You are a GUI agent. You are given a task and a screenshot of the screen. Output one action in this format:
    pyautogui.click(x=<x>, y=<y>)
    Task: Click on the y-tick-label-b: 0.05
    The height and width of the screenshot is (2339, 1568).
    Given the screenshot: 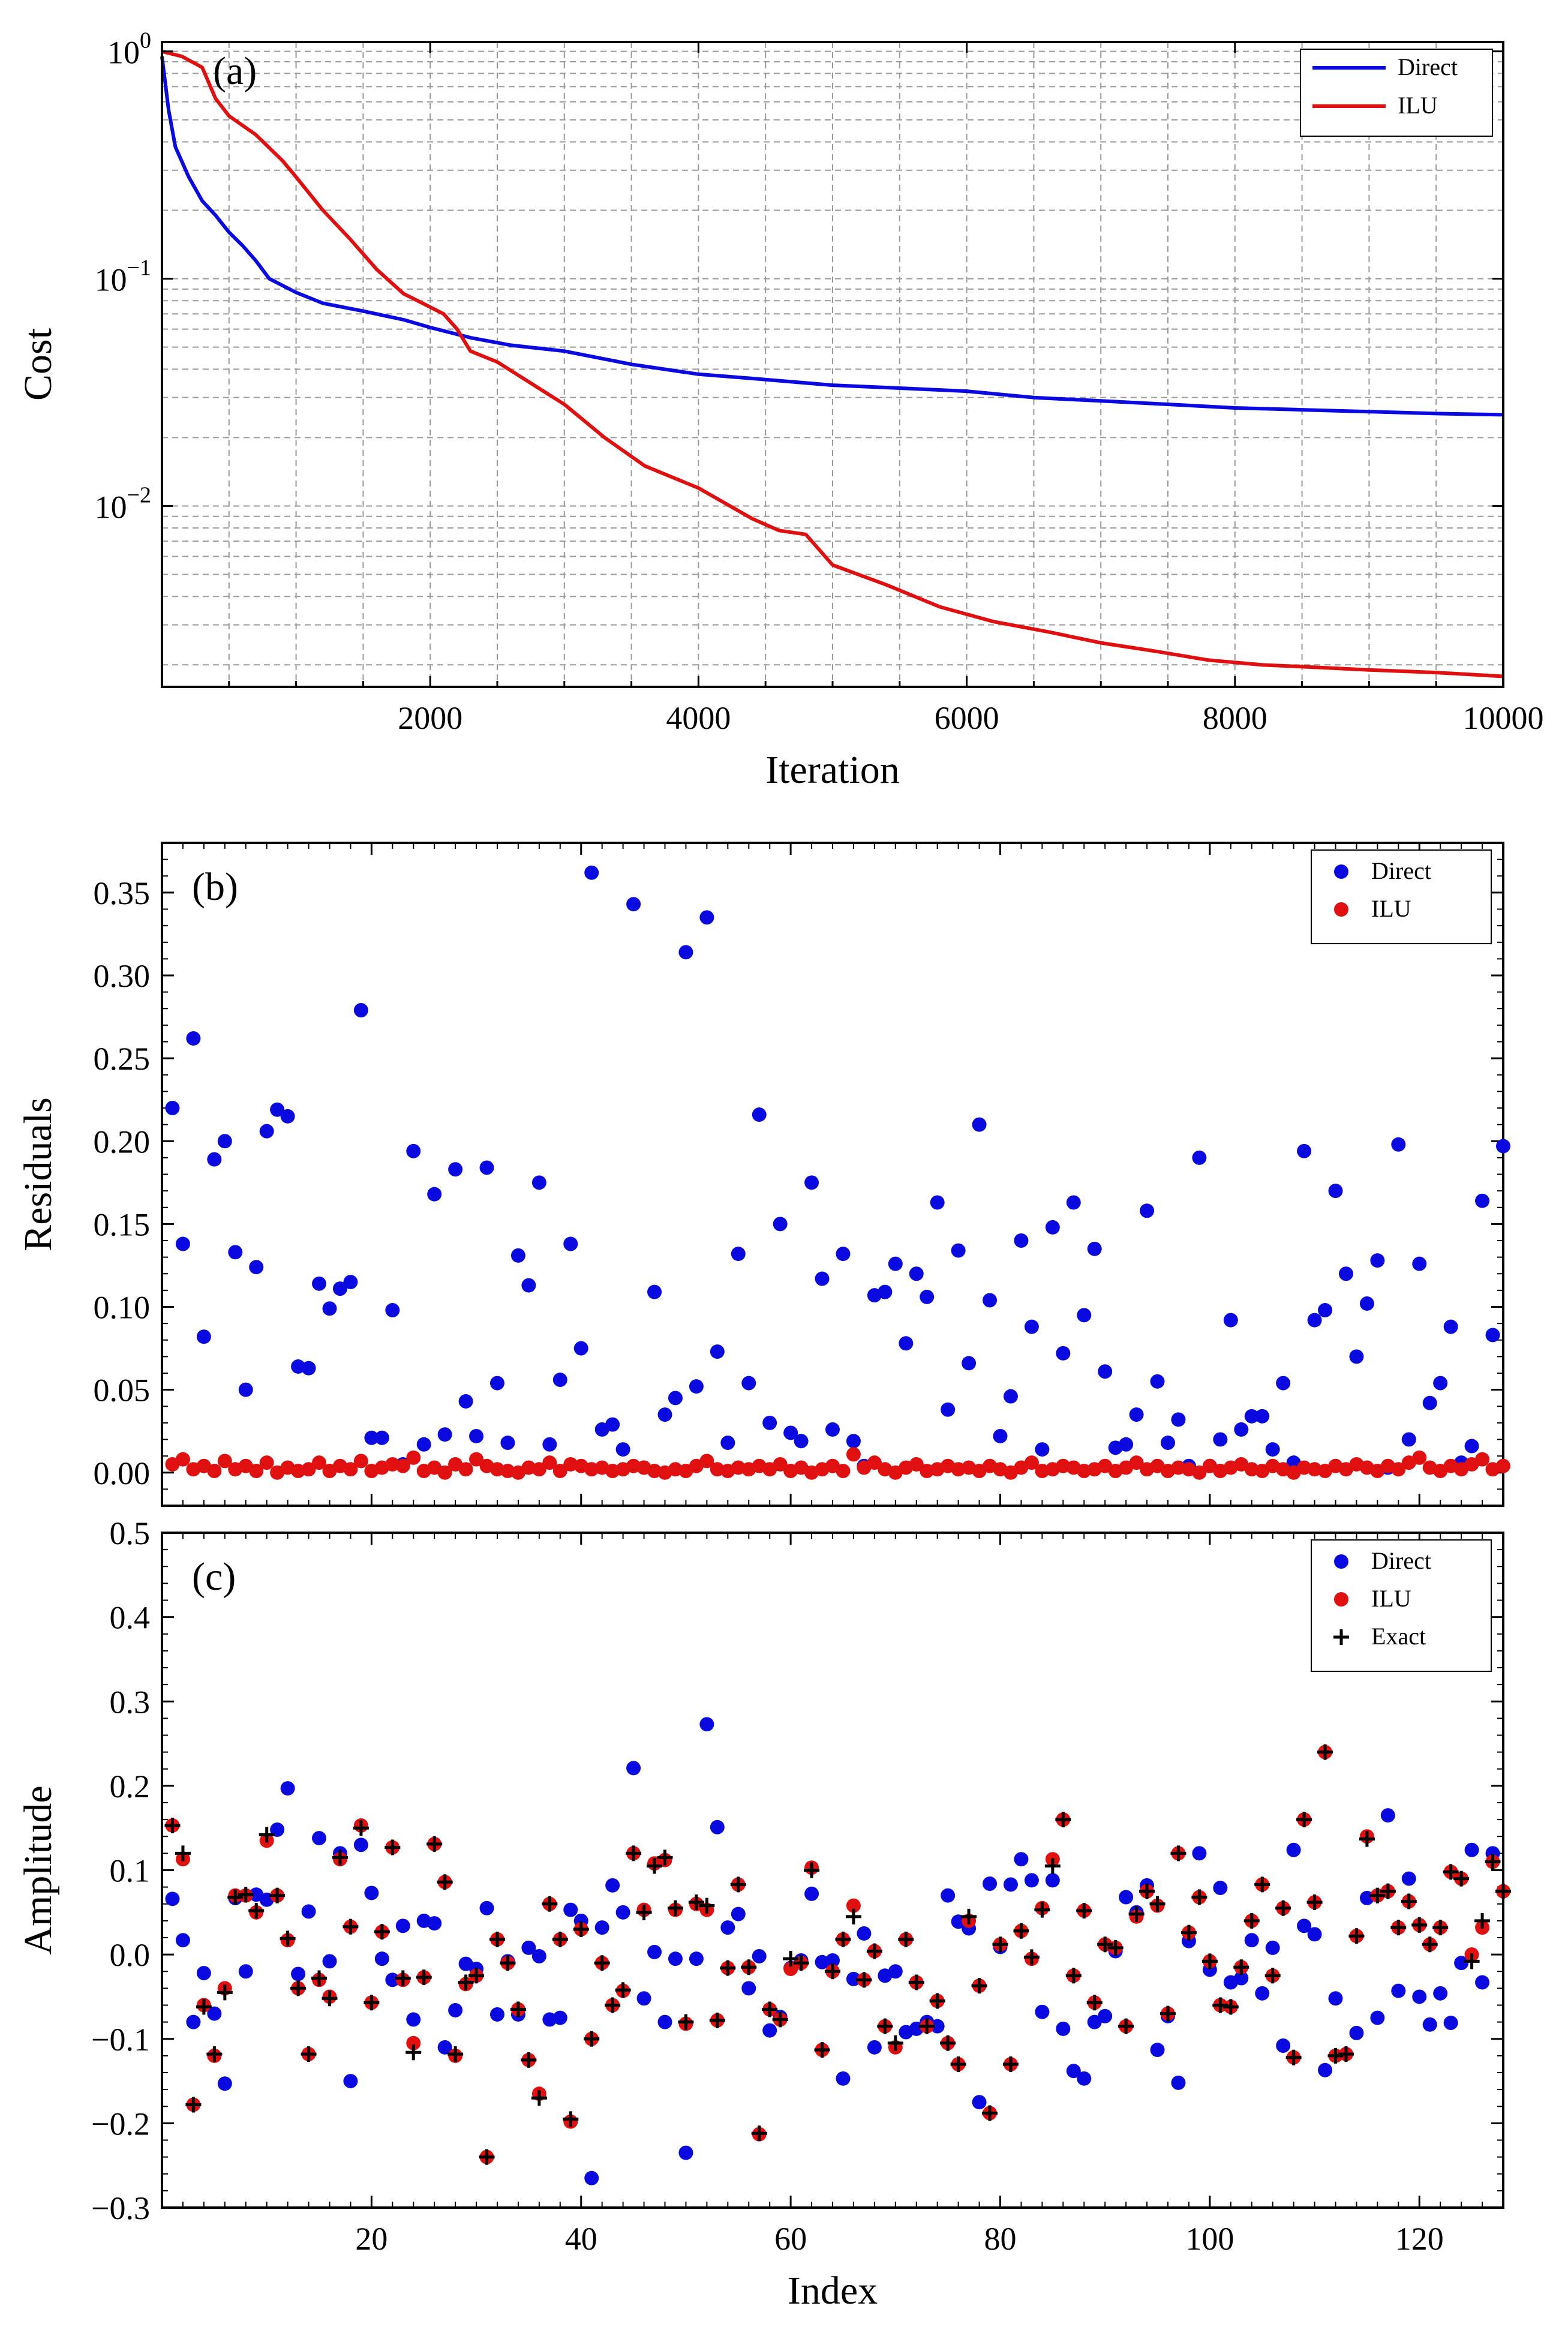 What is the action you would take?
    pyautogui.click(x=123, y=1391)
    